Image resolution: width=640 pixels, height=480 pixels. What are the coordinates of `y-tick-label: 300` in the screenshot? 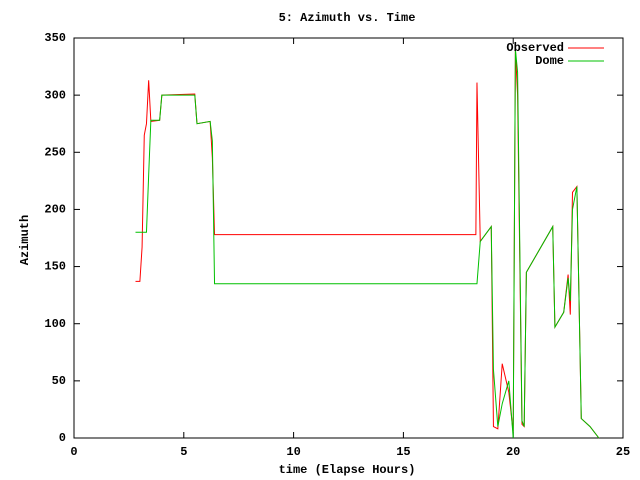 It's located at (55, 95).